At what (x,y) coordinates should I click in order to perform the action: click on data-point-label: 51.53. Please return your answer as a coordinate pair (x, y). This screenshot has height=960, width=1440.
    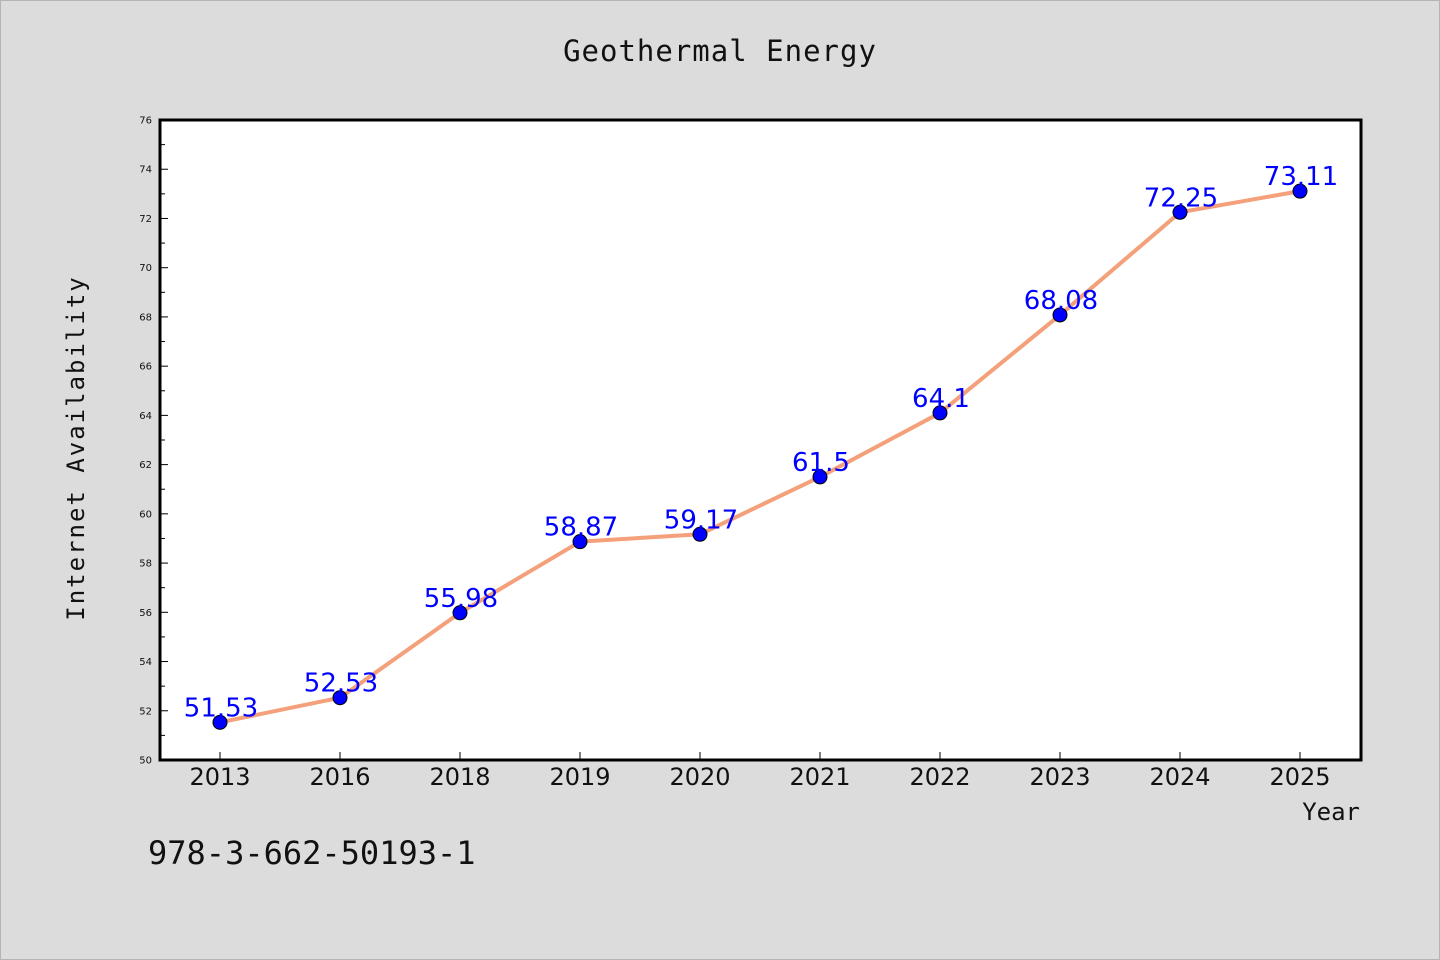
    Looking at the image, I should click on (221, 708).